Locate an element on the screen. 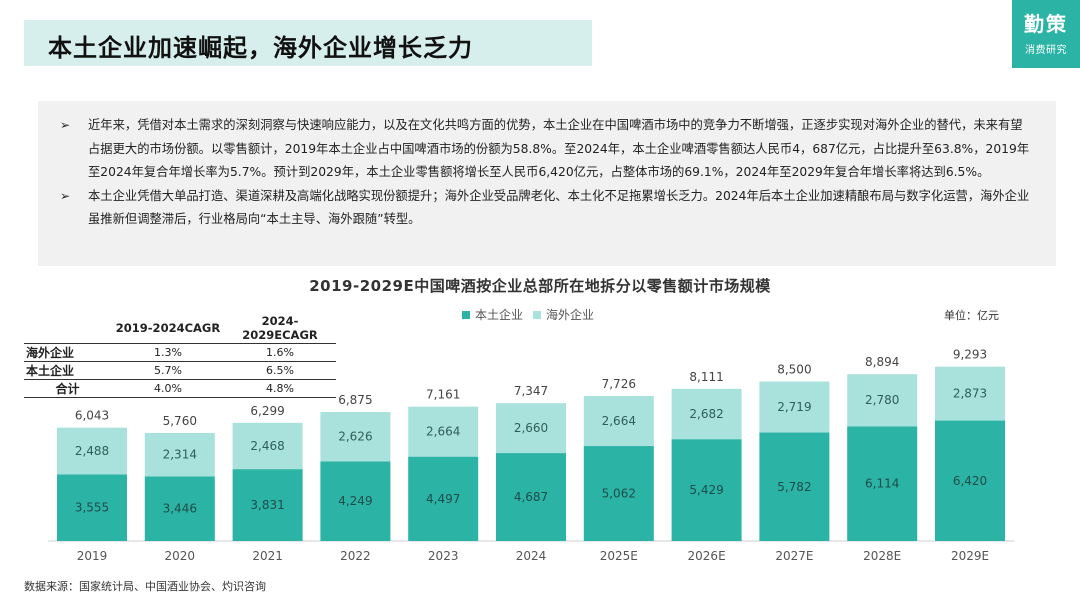 The height and width of the screenshot is (608, 1080). legend-label-domestic: 本土企业 is located at coordinates (499, 315).